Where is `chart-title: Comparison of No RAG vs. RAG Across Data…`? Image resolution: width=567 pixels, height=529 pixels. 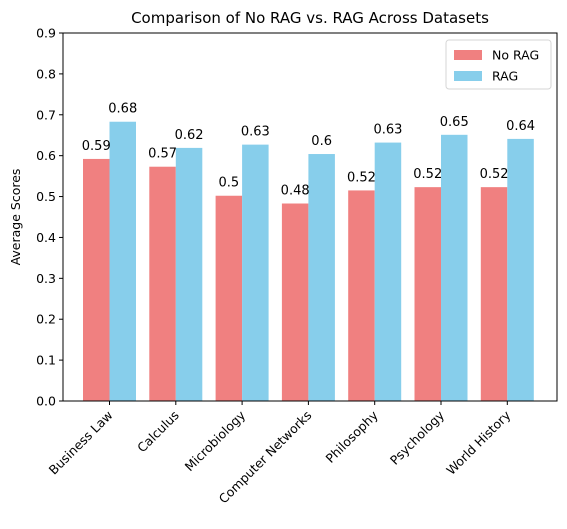 chart-title: Comparison of No RAG vs. RAG Across Data… is located at coordinates (310, 18).